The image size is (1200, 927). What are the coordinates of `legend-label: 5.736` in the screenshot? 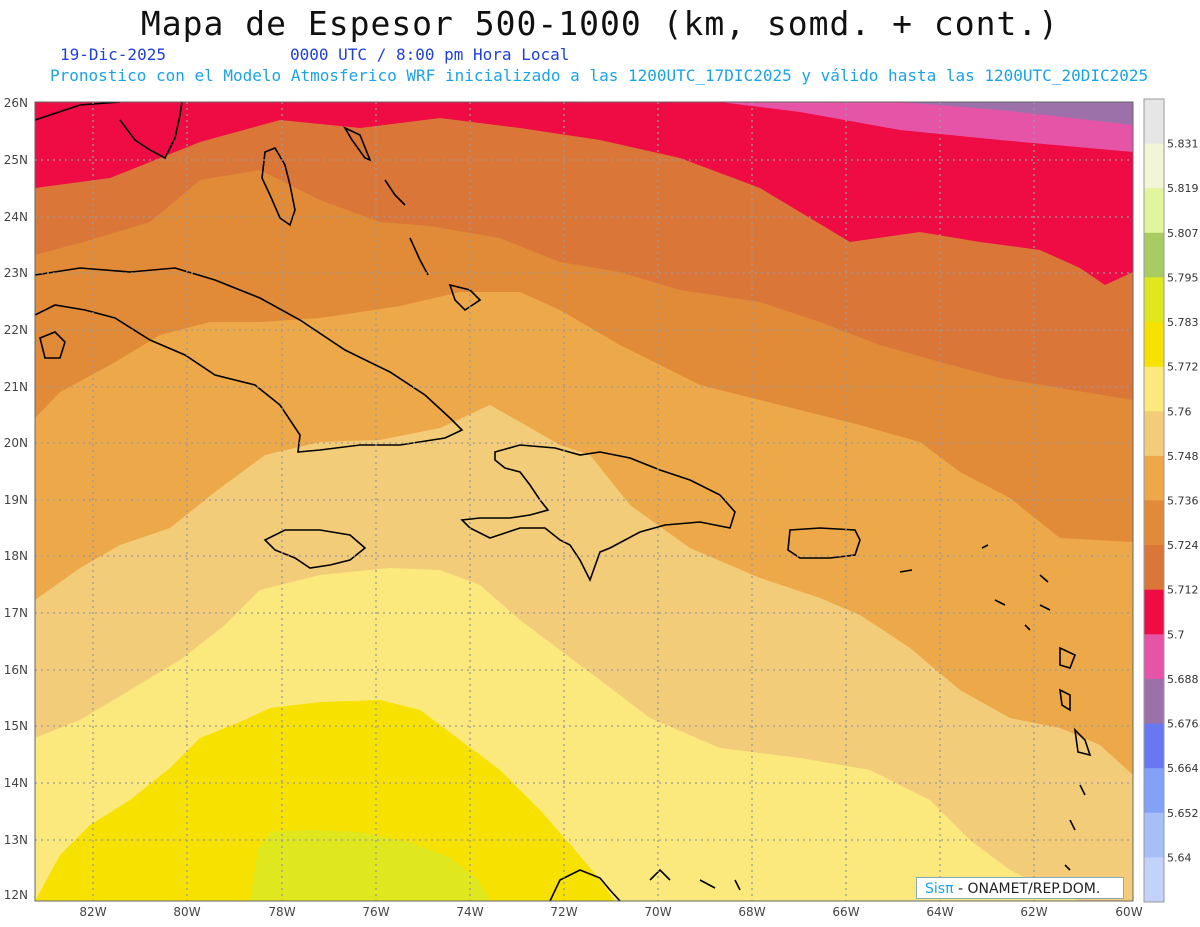 It's located at (1183, 501).